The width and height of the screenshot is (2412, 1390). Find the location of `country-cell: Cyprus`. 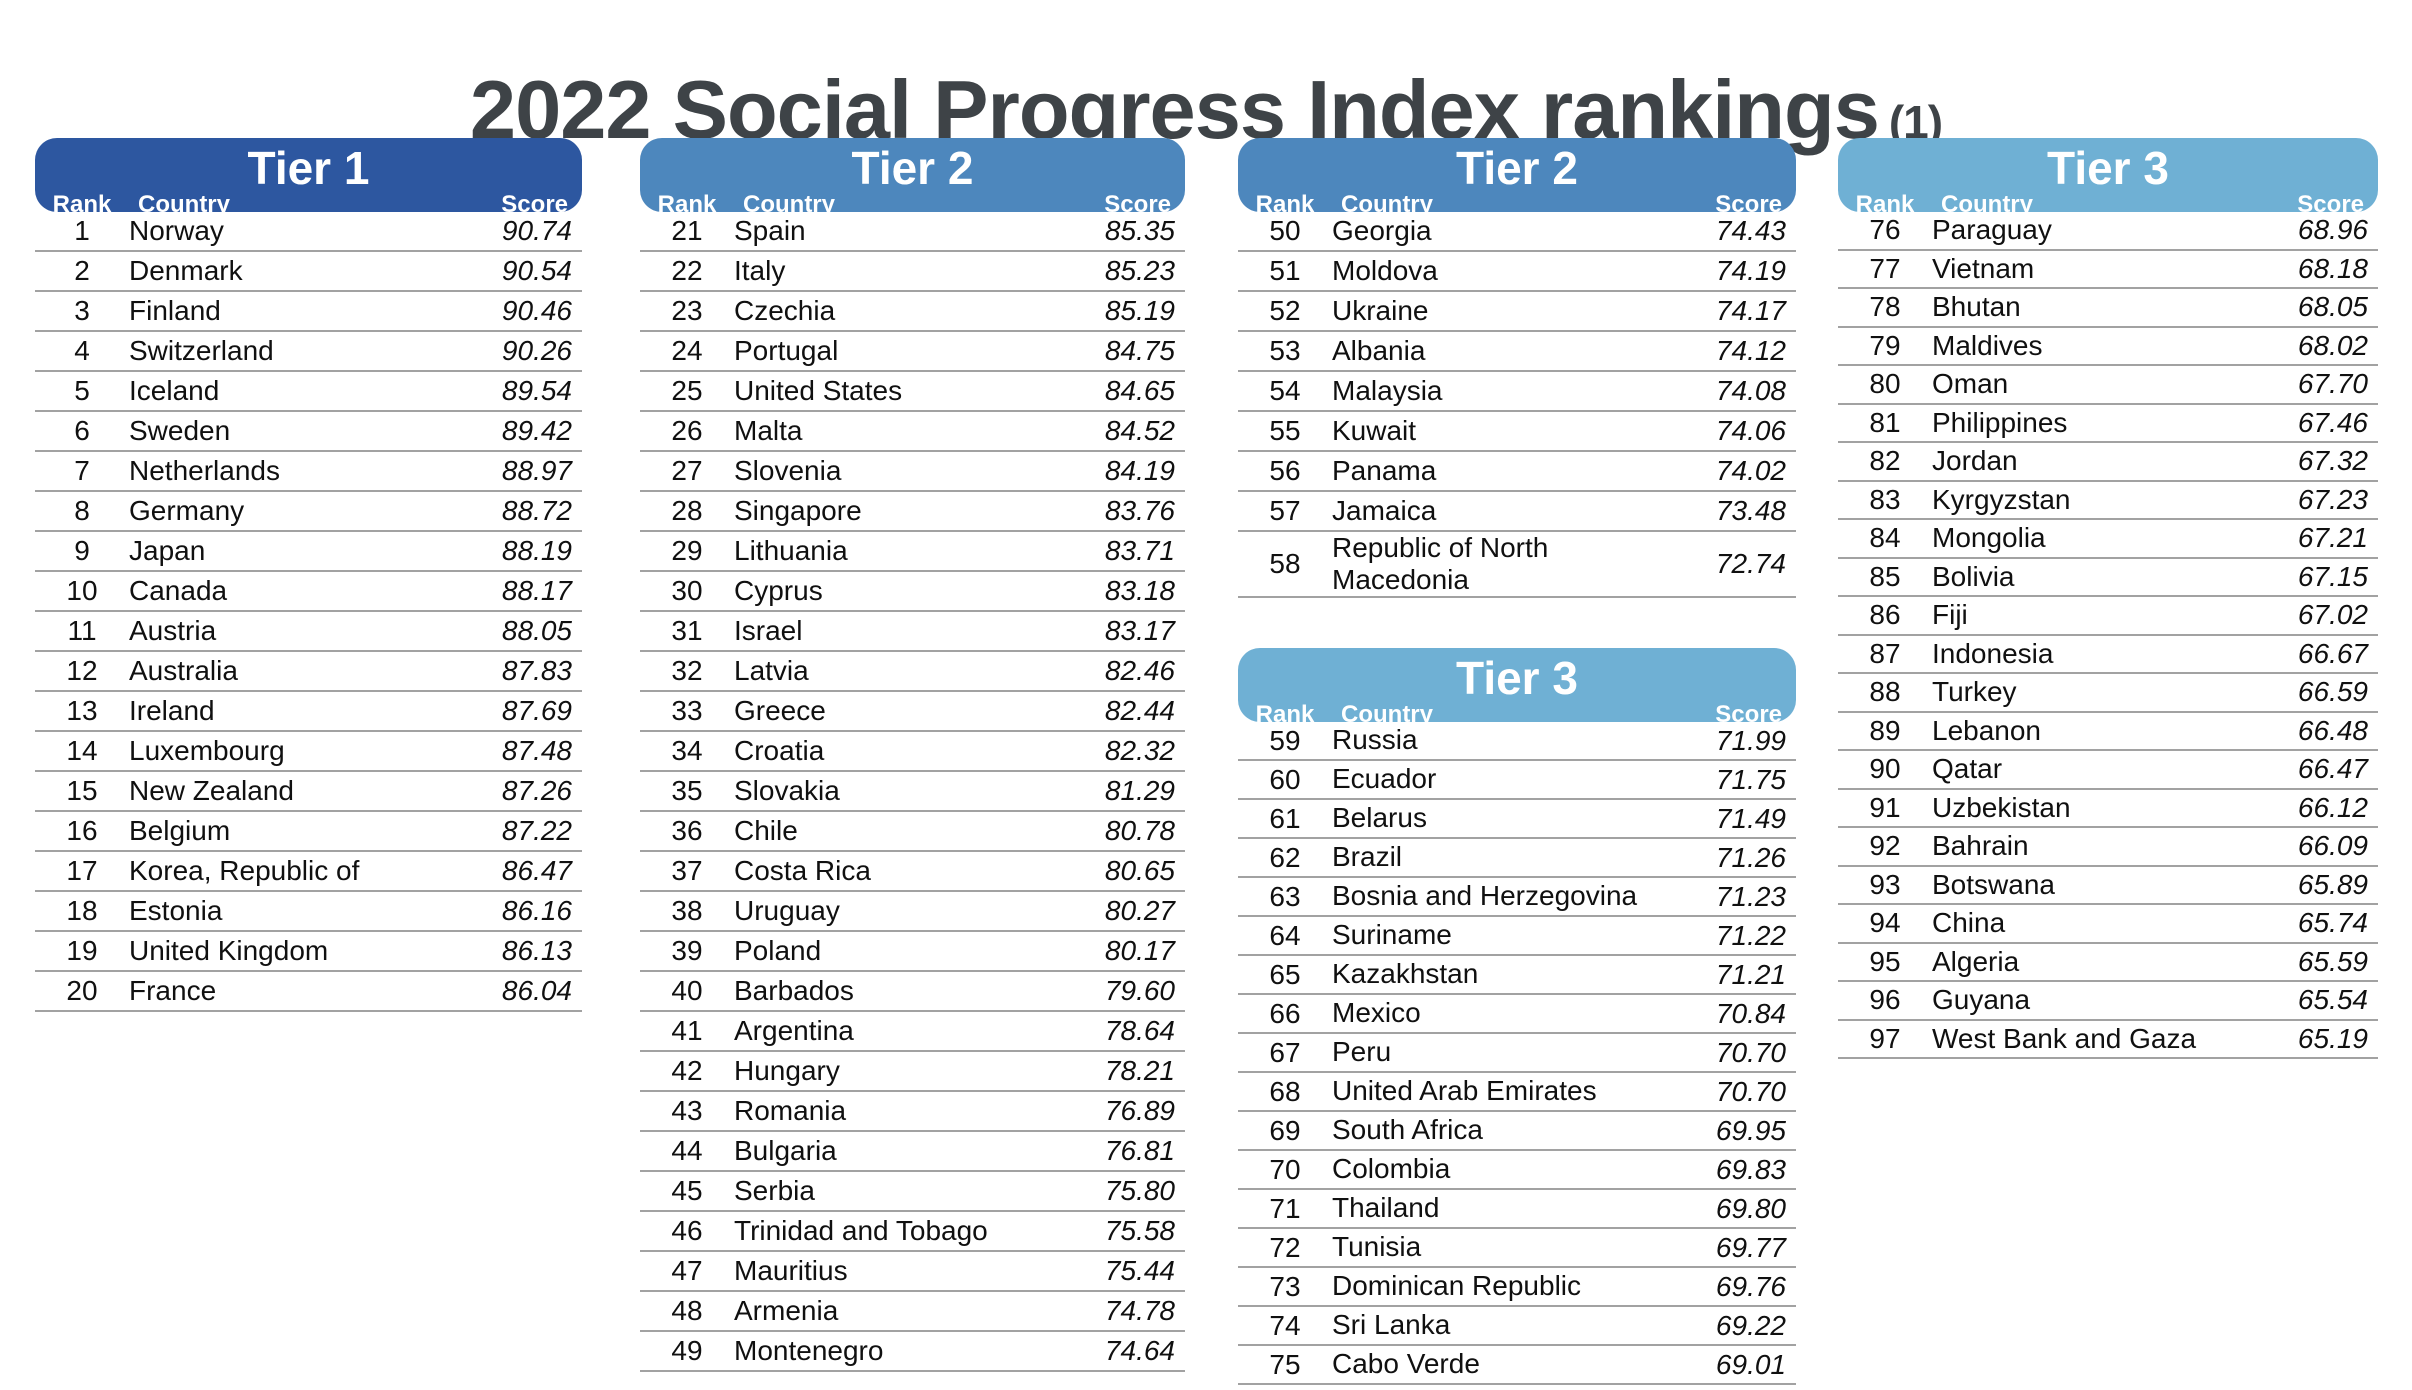

country-cell: Cyprus is located at coordinates (778, 590).